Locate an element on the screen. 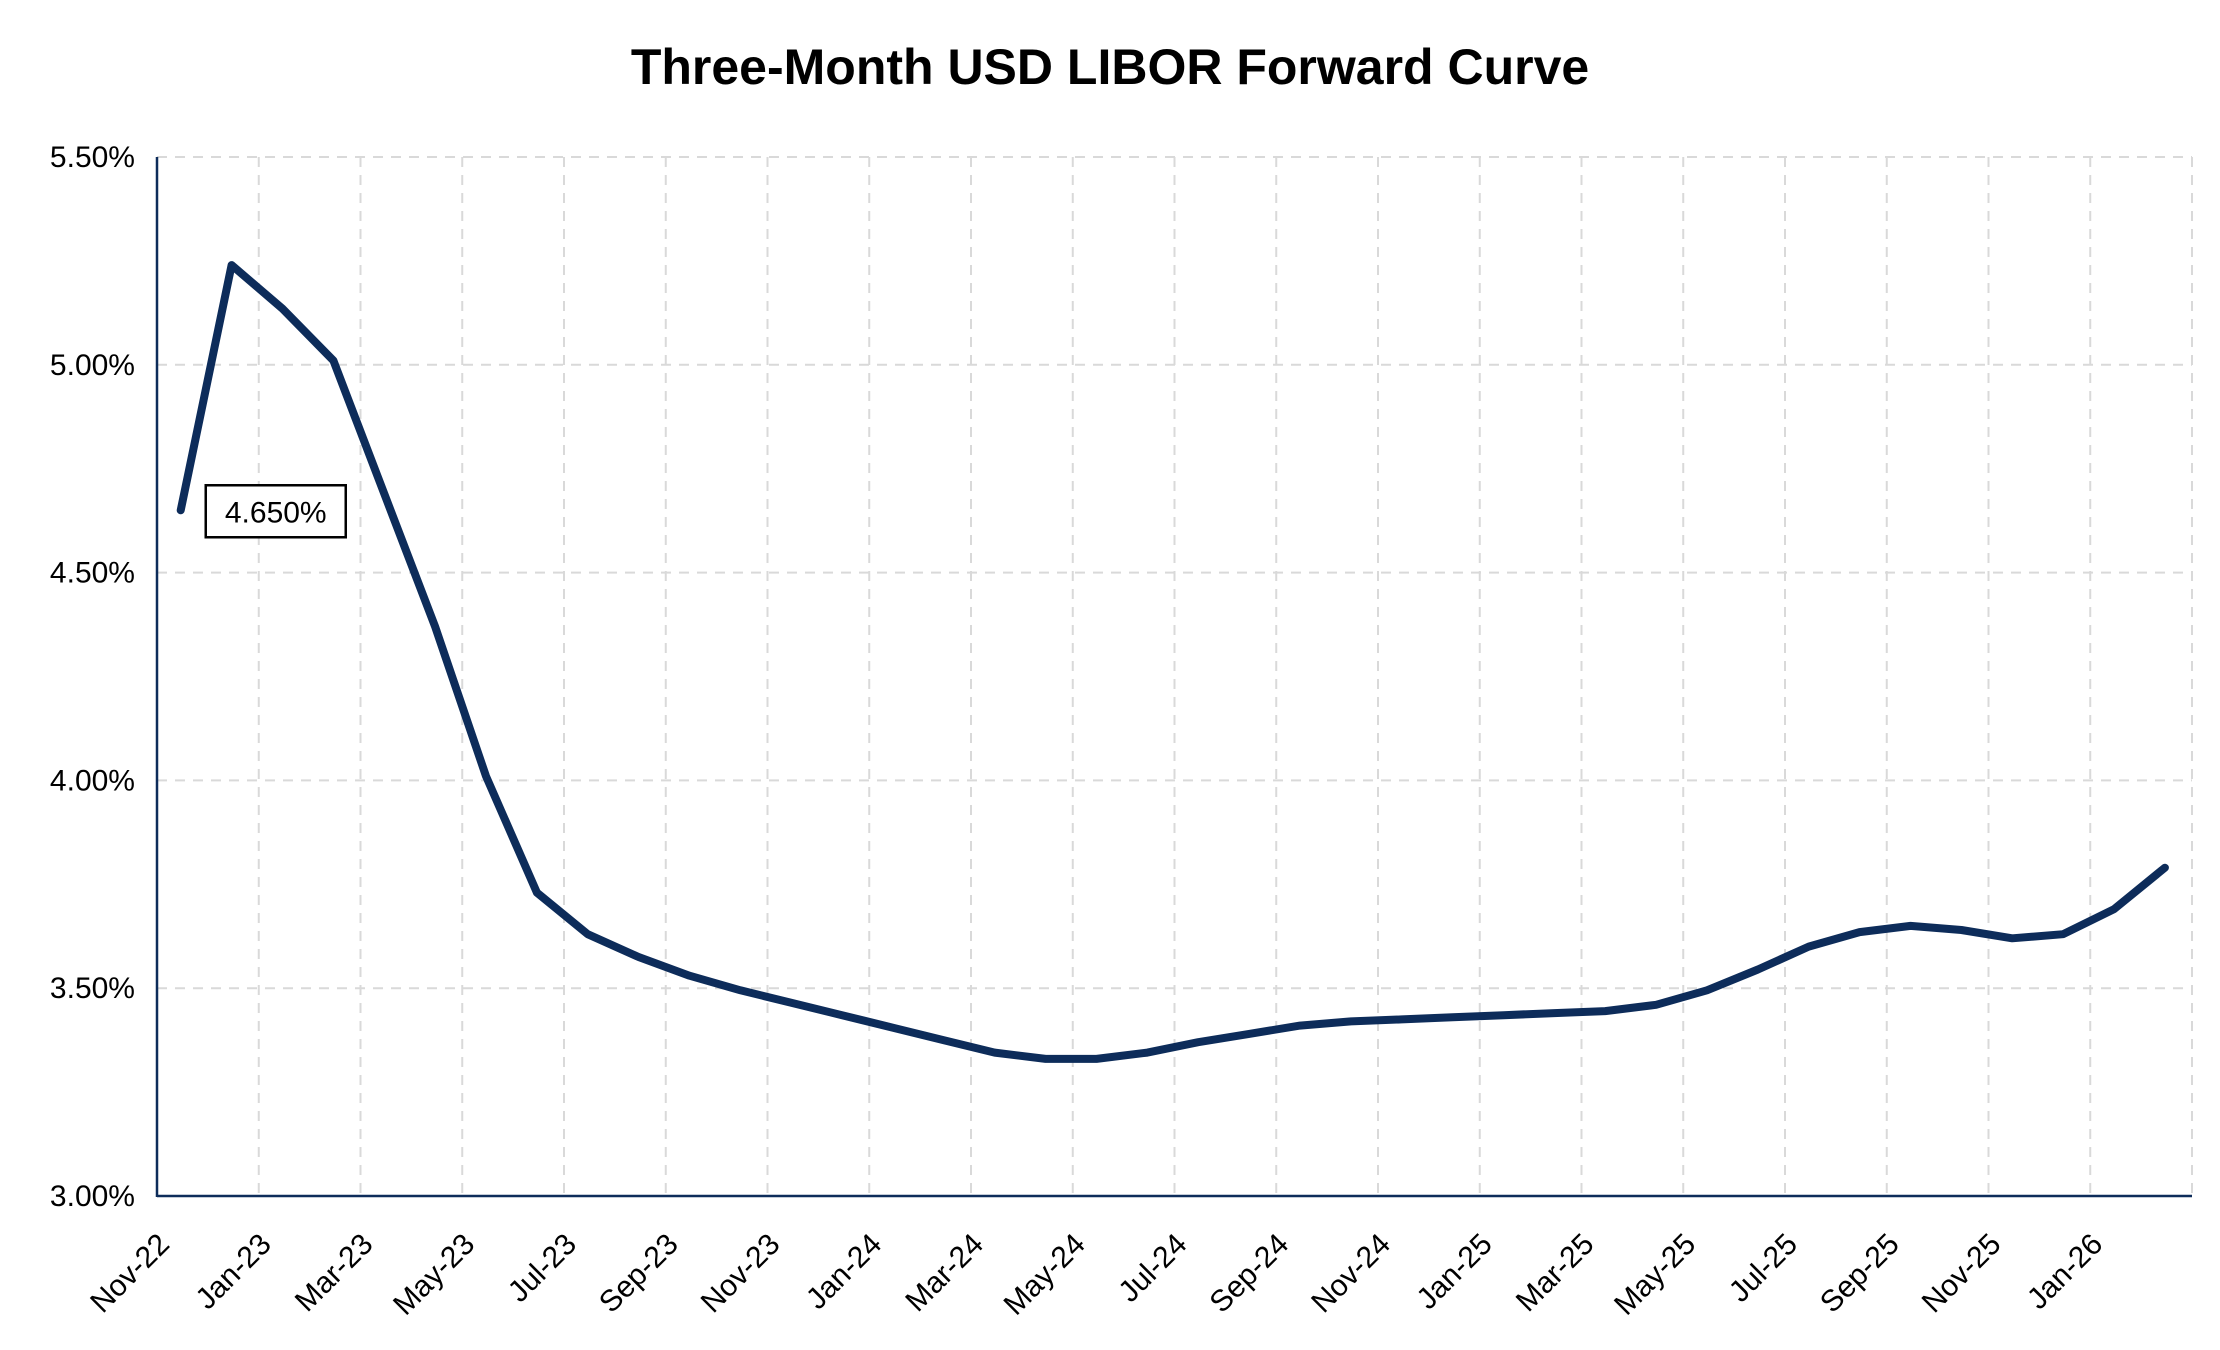 Image resolution: width=2220 pixels, height=1350 pixels. y-tick-label: 3.00% is located at coordinates (92, 1196).